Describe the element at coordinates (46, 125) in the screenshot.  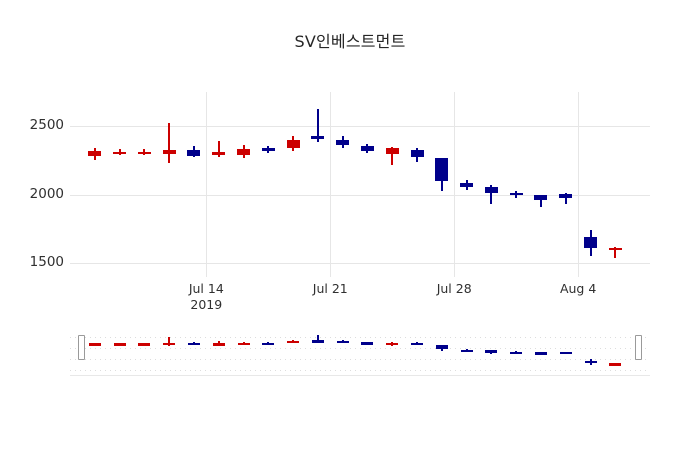
I see `y-tick-label: 2500` at that location.